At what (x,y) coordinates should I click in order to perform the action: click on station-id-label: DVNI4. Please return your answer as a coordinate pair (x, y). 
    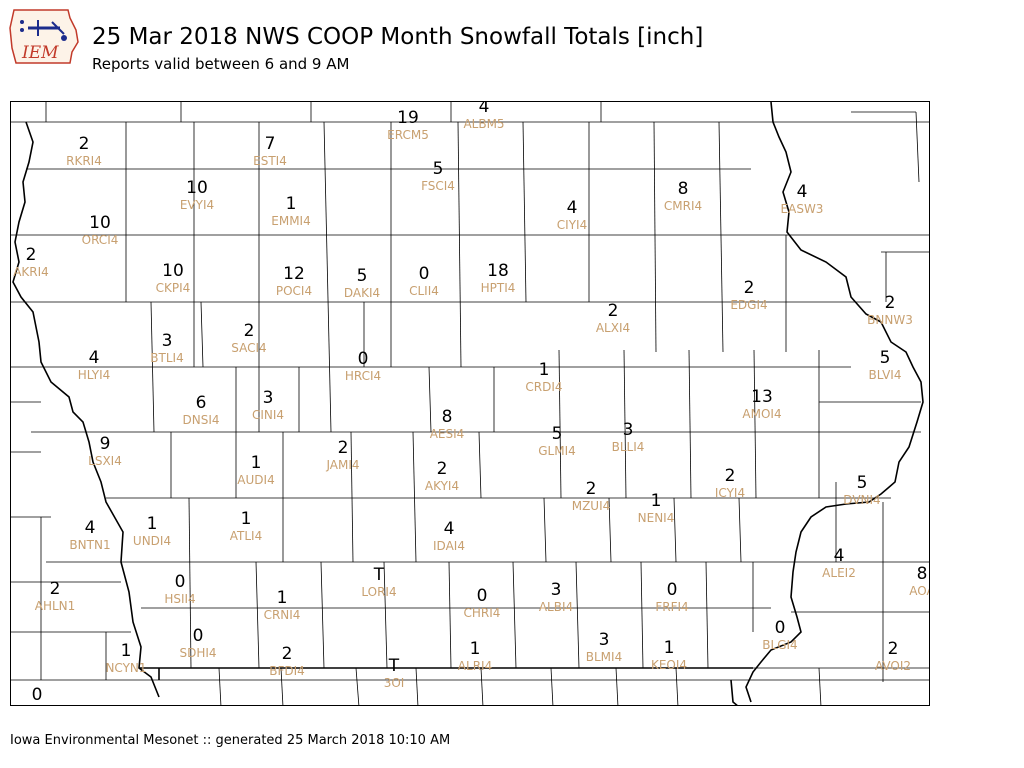
    Looking at the image, I should click on (861, 500).